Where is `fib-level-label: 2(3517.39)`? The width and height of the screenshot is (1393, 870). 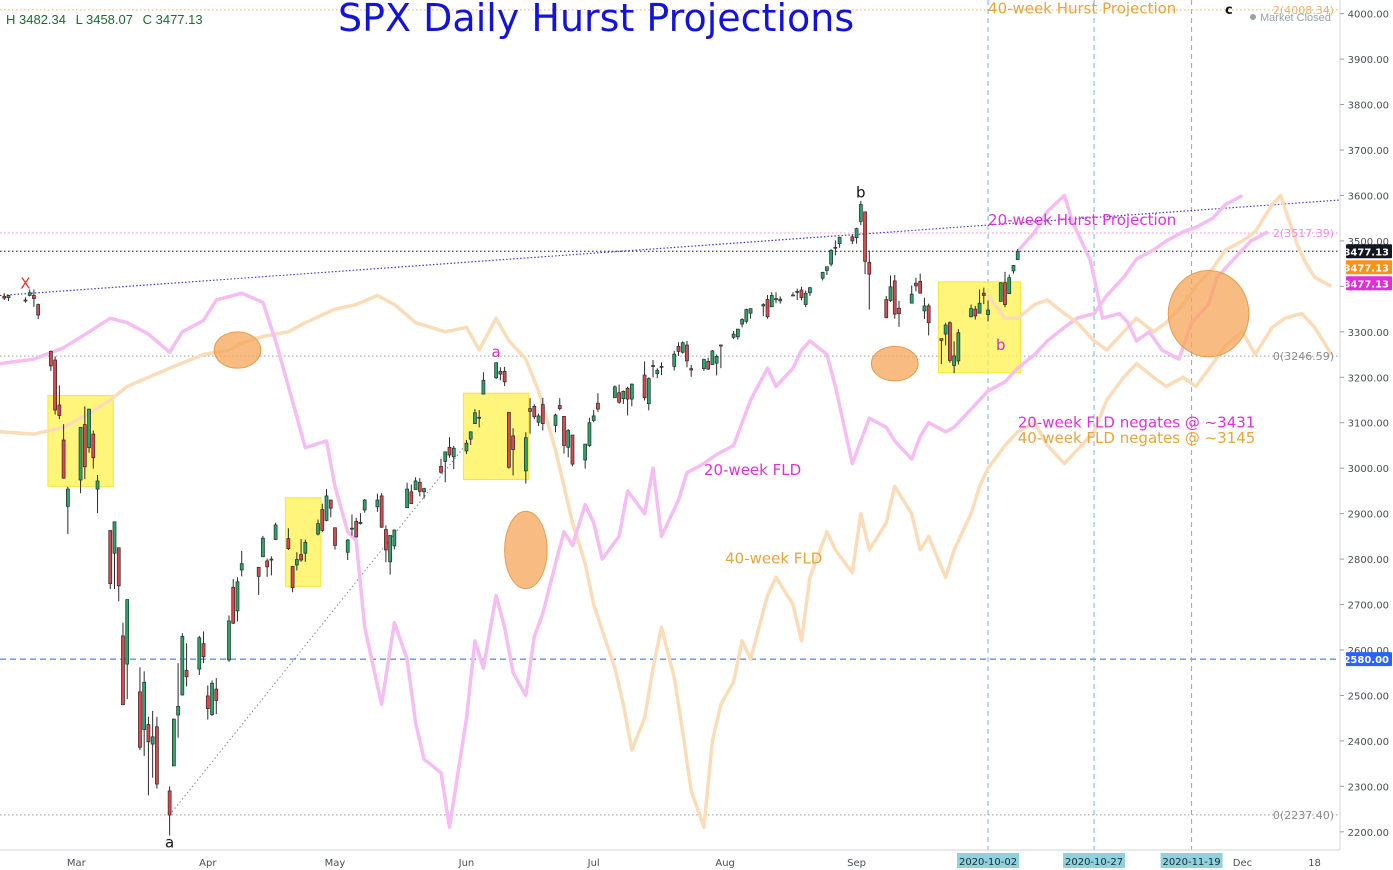 fib-level-label: 2(3517.39) is located at coordinates (1303, 233).